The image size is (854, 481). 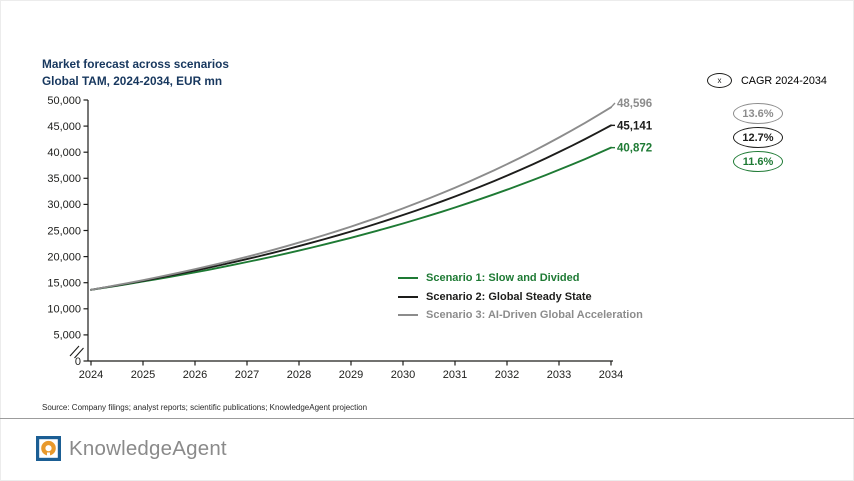 I want to click on cagr-header-label: CAGR 2024-2034, so click(x=784, y=80).